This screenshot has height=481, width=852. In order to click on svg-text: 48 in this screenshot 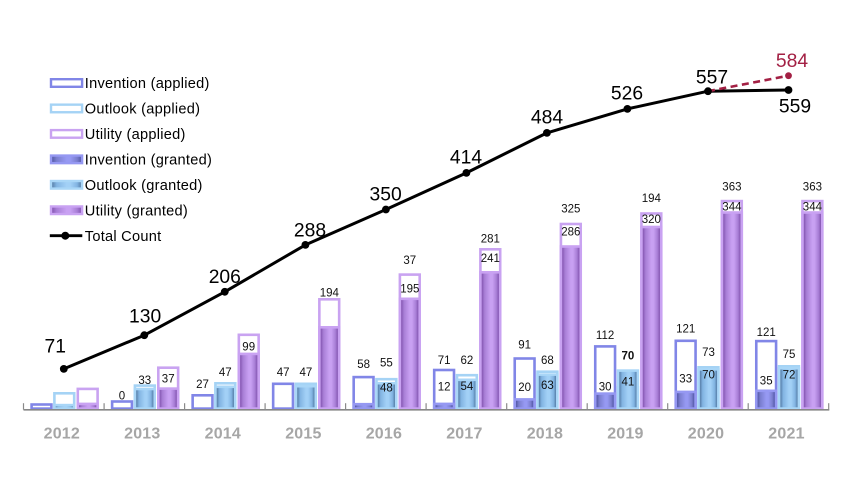, I will do `click(386, 389)`.